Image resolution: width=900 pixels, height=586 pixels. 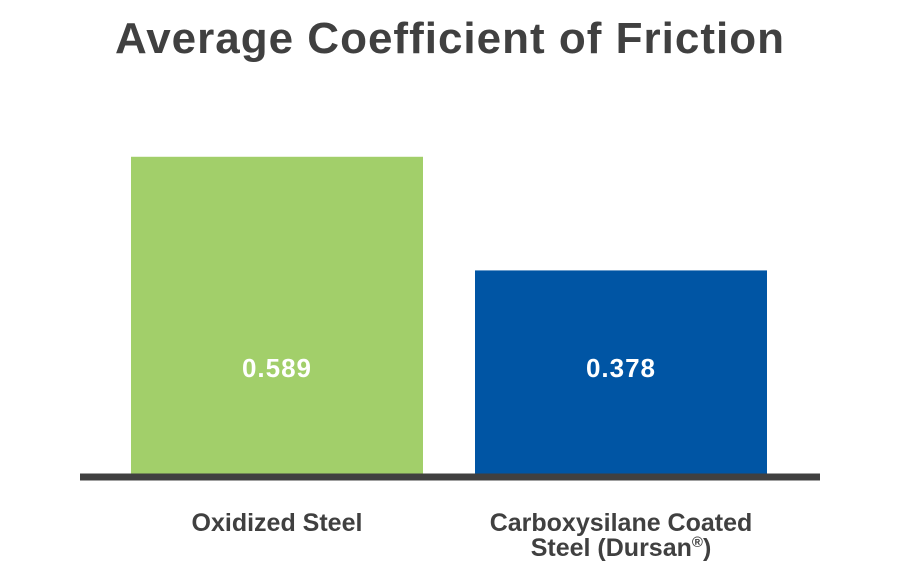 What do you see at coordinates (277, 368) in the screenshot?
I see `bar-value-label-1: 0.589` at bounding box center [277, 368].